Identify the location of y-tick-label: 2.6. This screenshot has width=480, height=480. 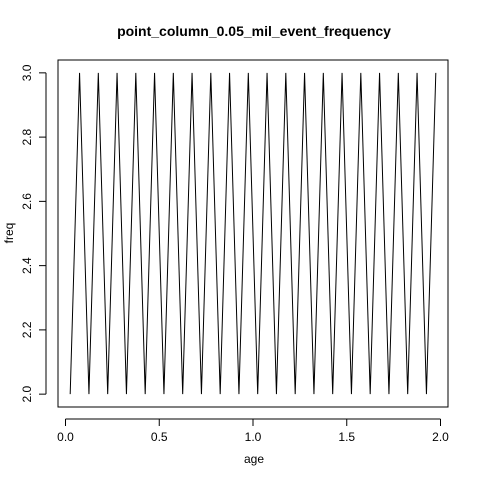
(27, 201).